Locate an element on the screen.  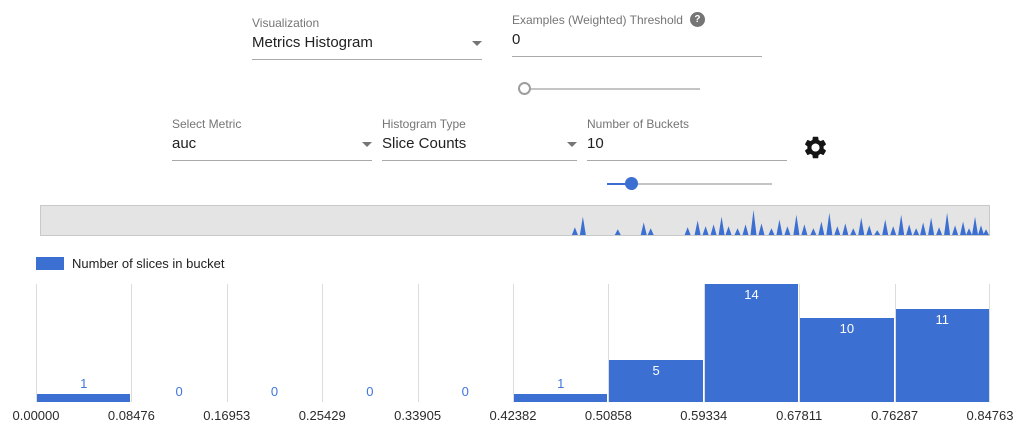
select-metric-field: Select Metric auc is located at coordinates (272, 139).